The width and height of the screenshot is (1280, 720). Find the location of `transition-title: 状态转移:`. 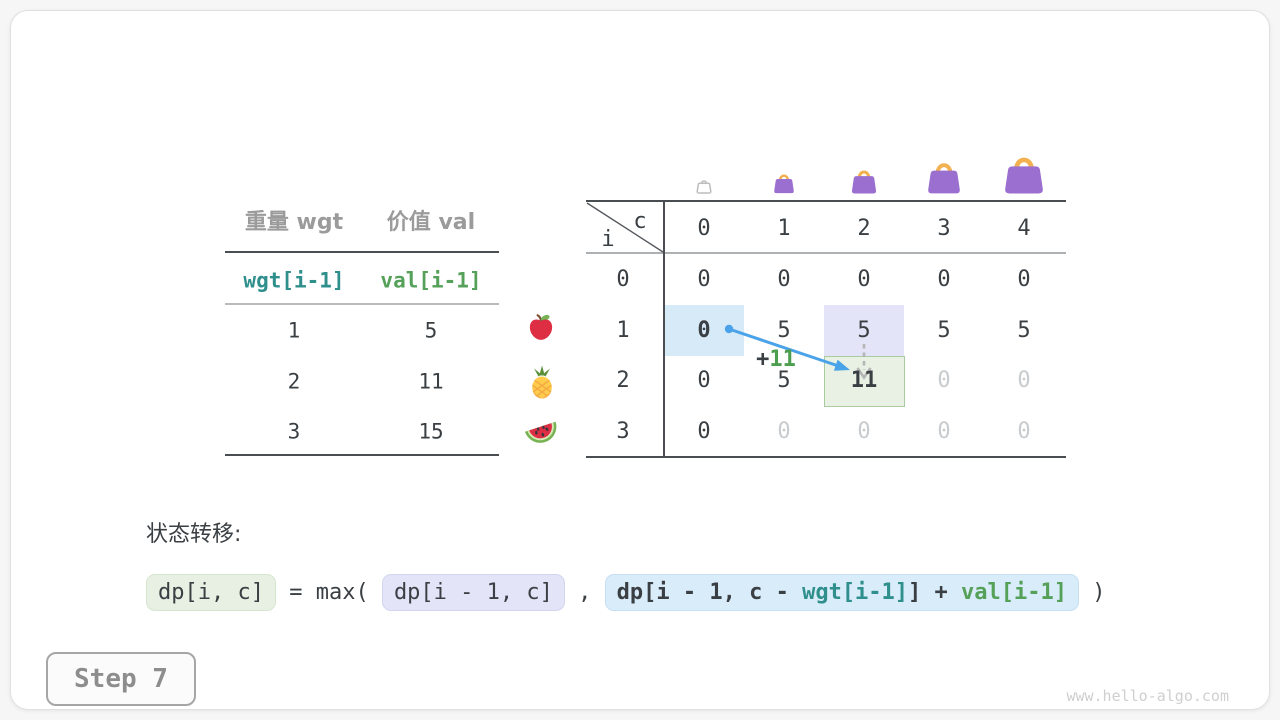

transition-title: 状态转移: is located at coordinates (194, 534).